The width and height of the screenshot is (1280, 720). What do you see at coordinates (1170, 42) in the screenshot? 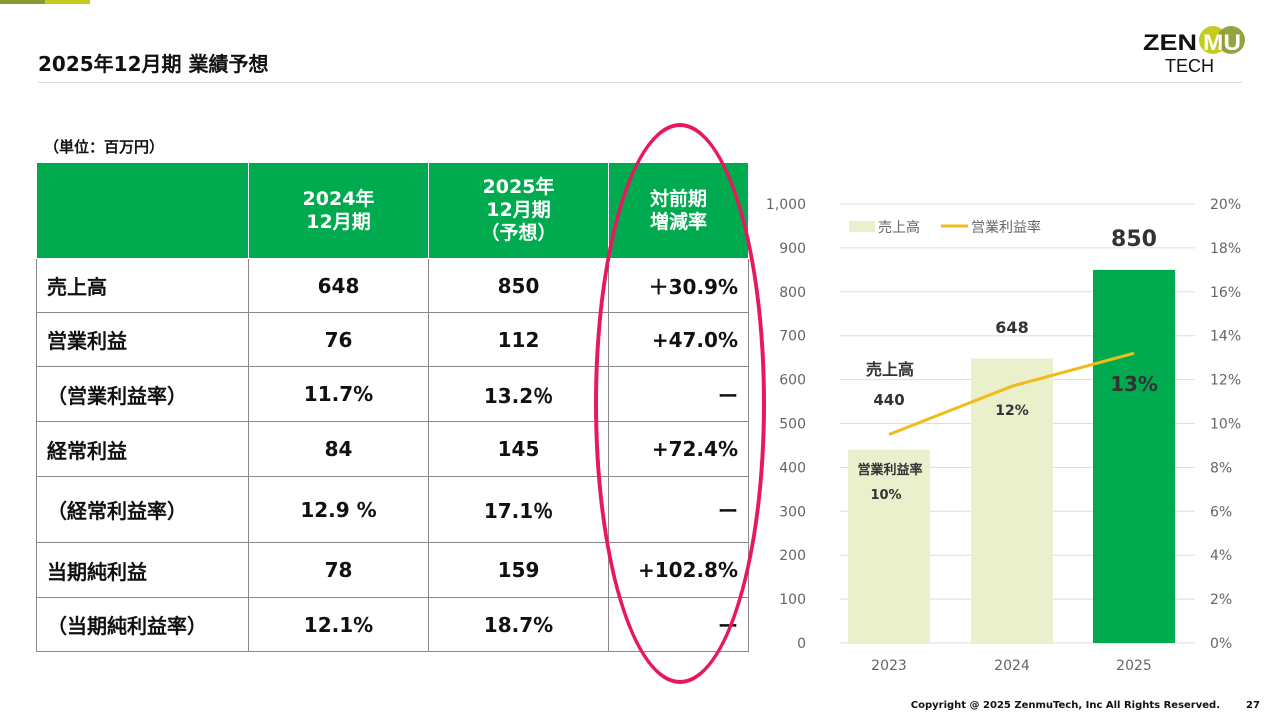
I see `svg-text: ZEN` at bounding box center [1170, 42].